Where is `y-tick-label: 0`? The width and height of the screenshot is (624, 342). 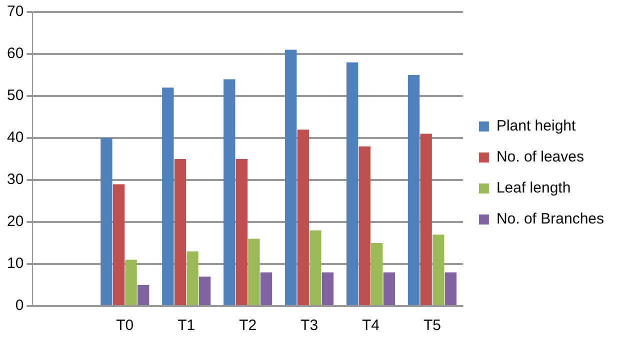
y-tick-label: 0 is located at coordinates (19, 305).